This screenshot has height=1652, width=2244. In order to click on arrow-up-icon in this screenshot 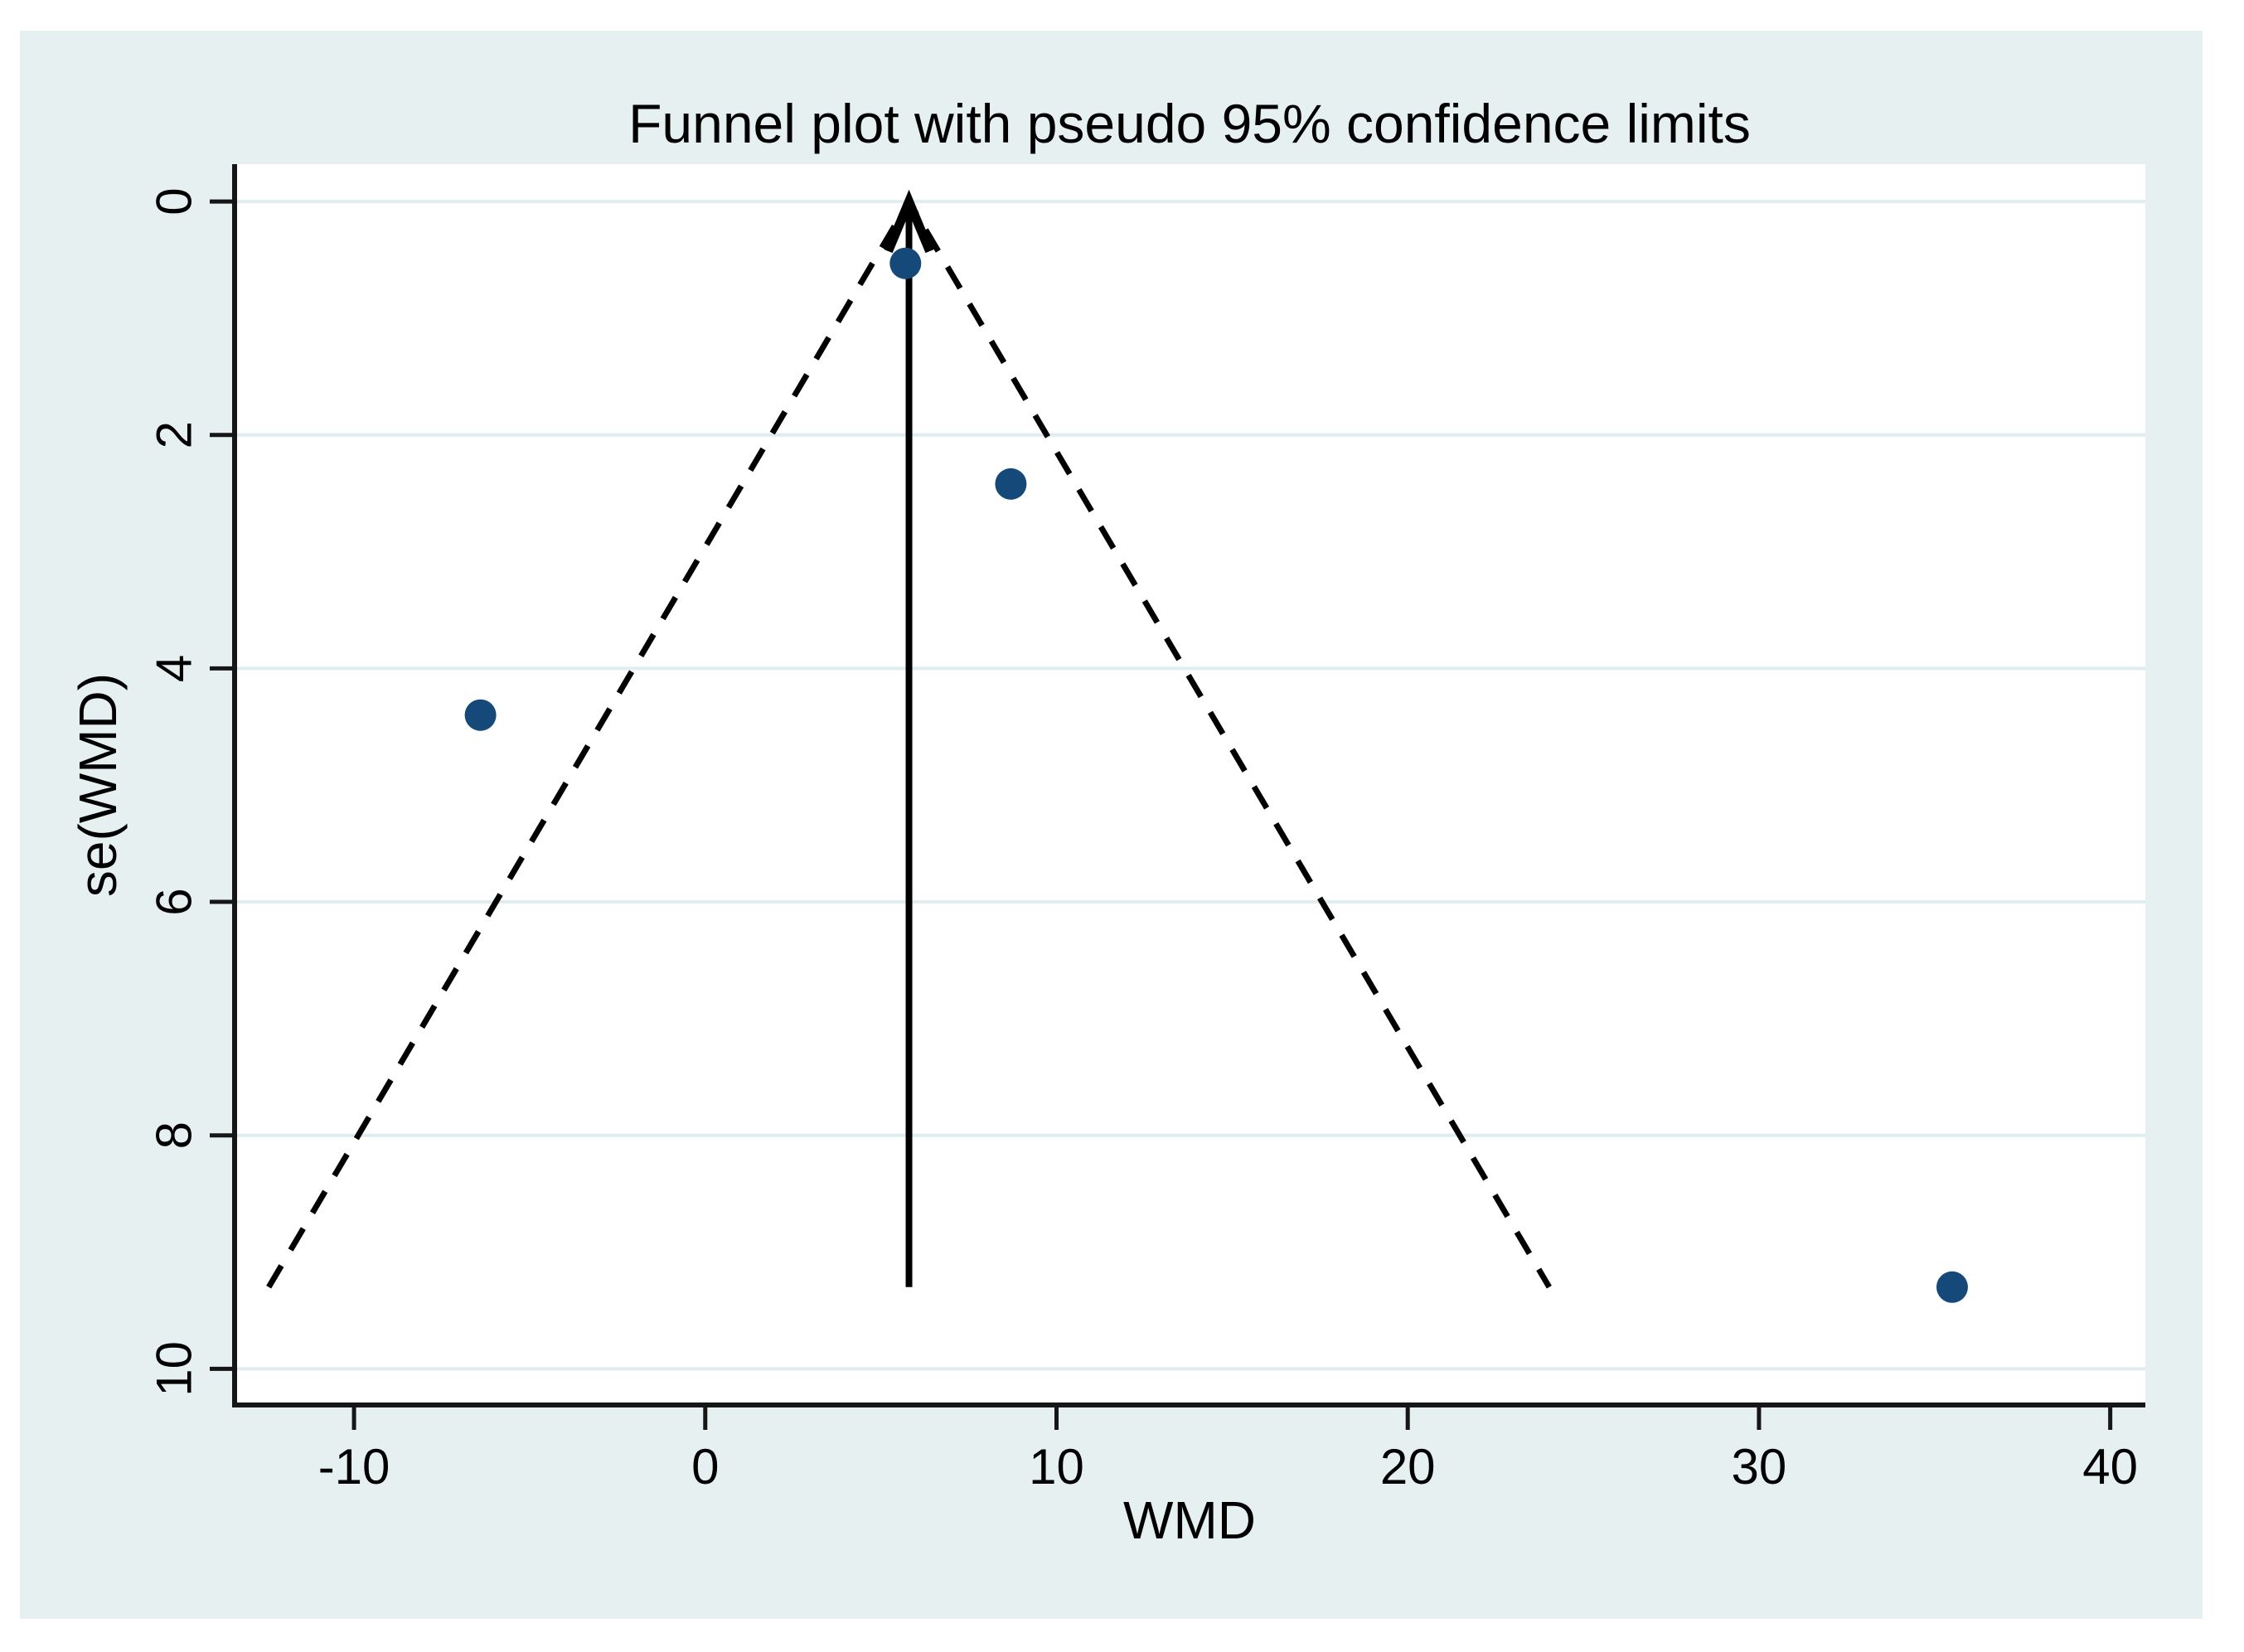, I will do `click(909, 221)`.